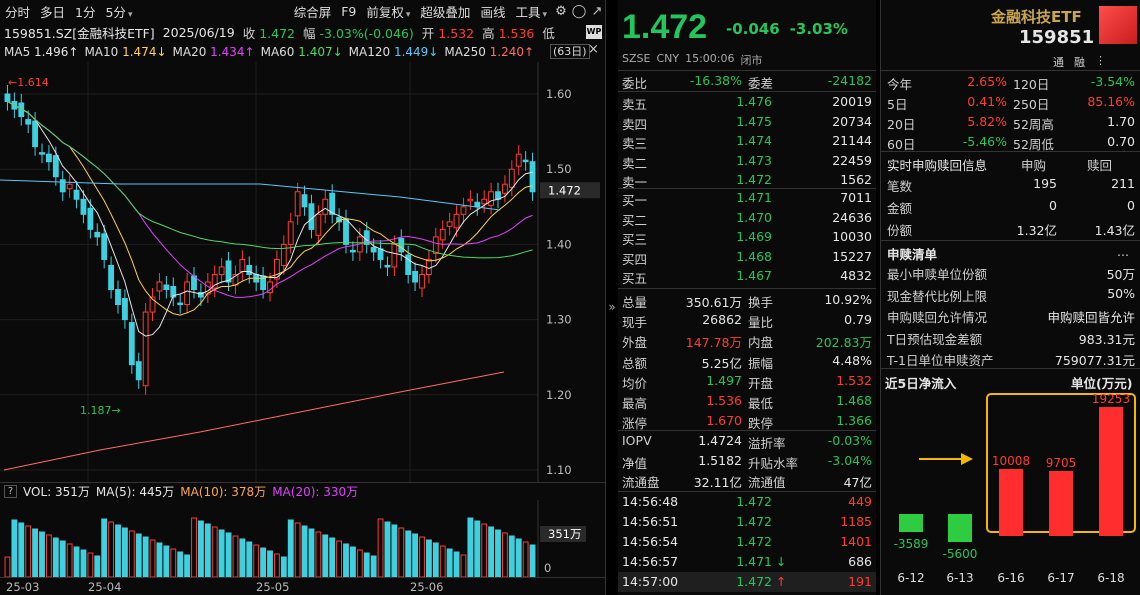 The image size is (1140, 595). What do you see at coordinates (910, 578) in the screenshot?
I see `flow-category: 6-12` at bounding box center [910, 578].